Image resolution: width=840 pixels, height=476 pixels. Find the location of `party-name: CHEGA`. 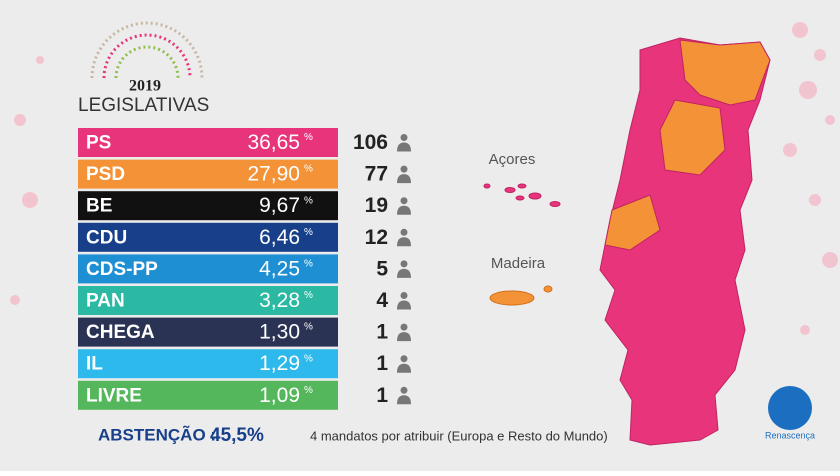

party-name: CHEGA is located at coordinates (120, 332).